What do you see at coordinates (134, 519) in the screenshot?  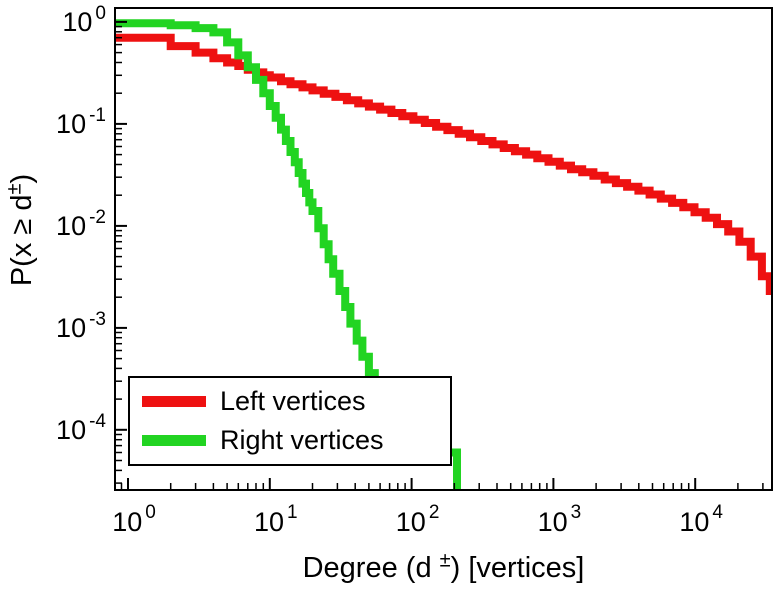 I see `x-axis-tick-label: 10 0` at bounding box center [134, 519].